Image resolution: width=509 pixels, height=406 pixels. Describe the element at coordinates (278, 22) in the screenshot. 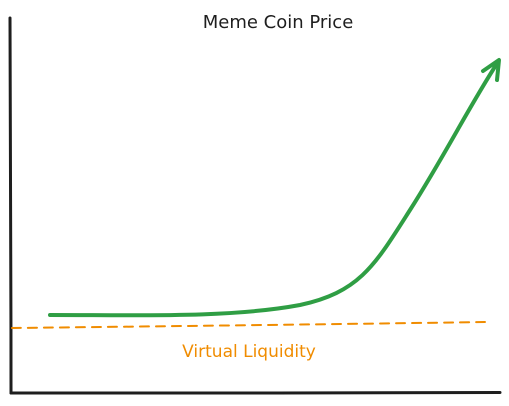

I see `diagram-title: Meme Coin Price` at that location.